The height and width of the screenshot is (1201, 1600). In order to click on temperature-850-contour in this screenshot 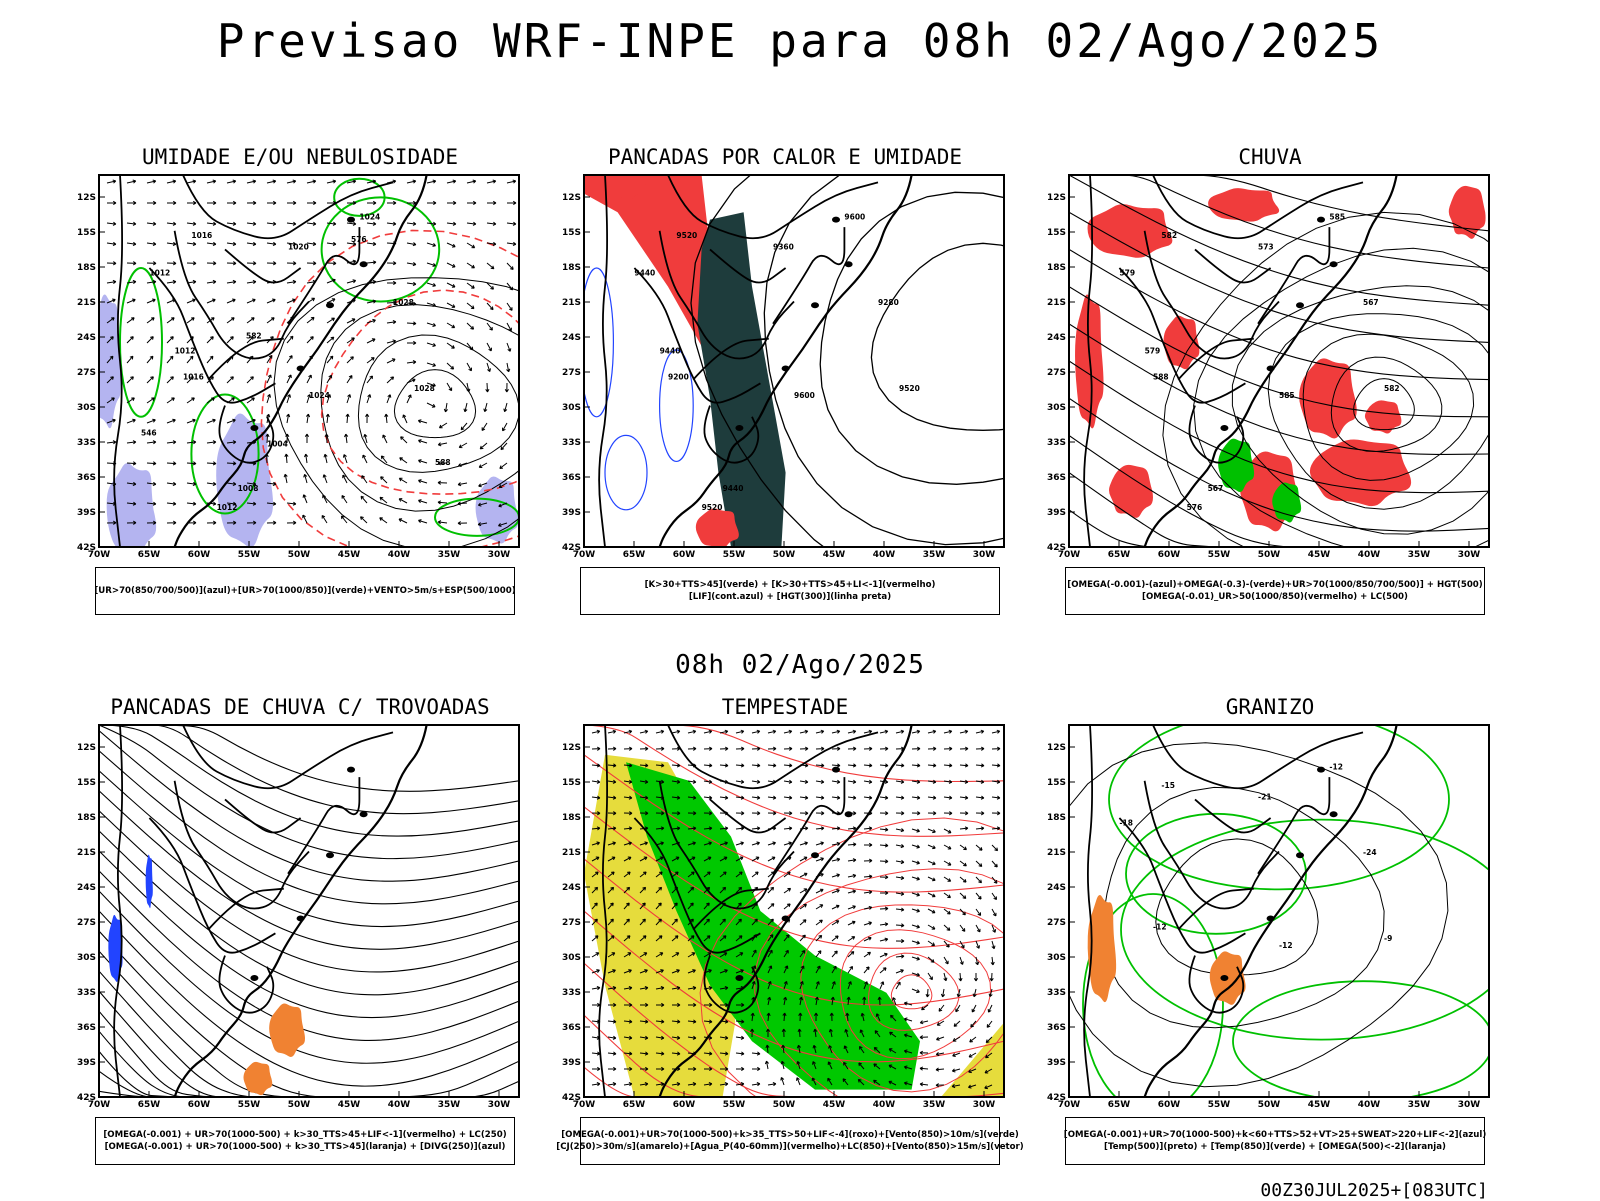, I will do `click(1360, 1038)`.